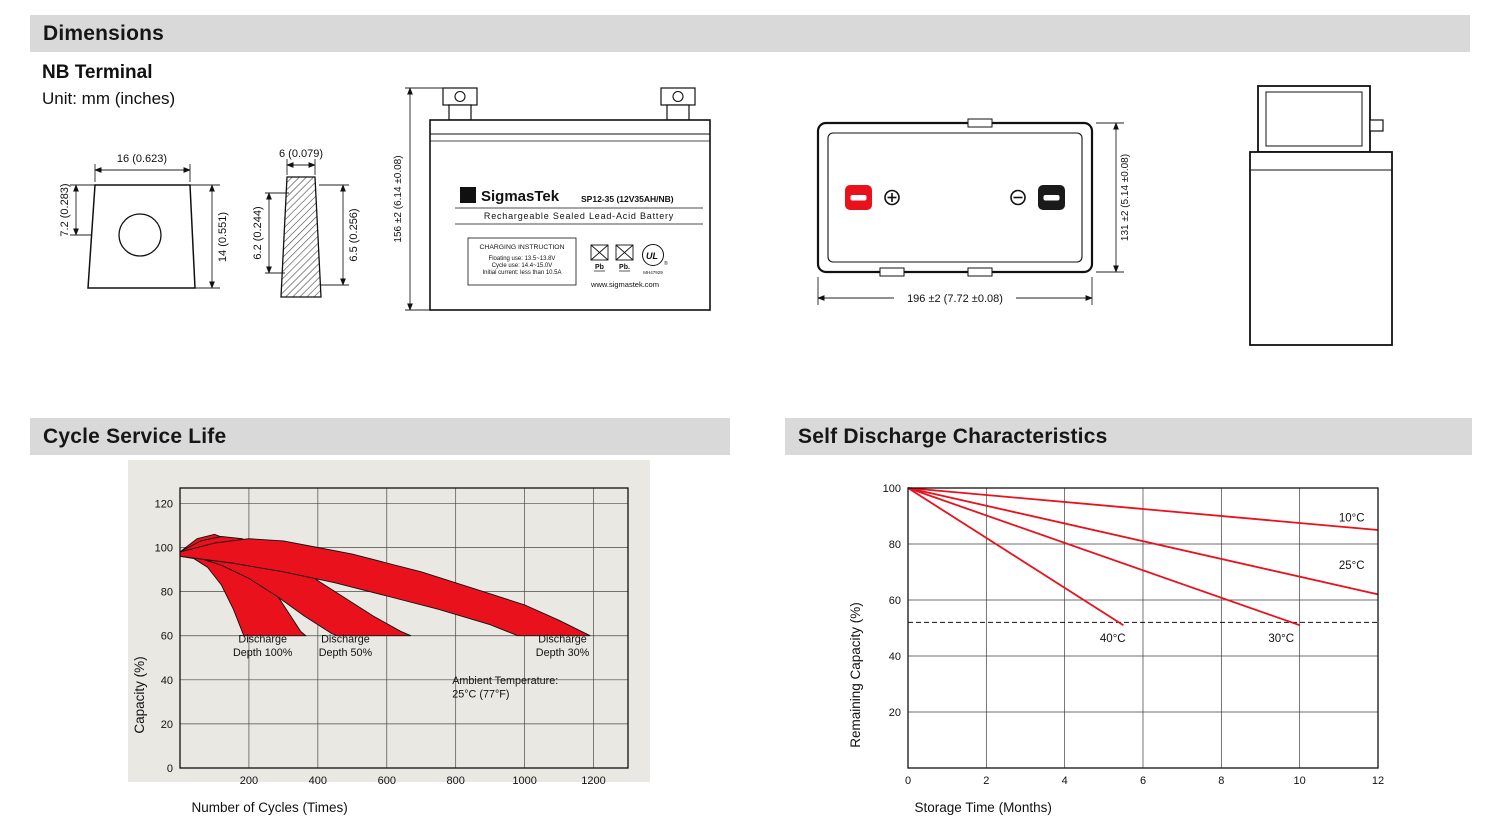 This screenshot has width=1500, height=826. What do you see at coordinates (1125, 197) in the screenshot?
I see `dim-top-height: 131 ±2 (5.14 ±0.08)` at bounding box center [1125, 197].